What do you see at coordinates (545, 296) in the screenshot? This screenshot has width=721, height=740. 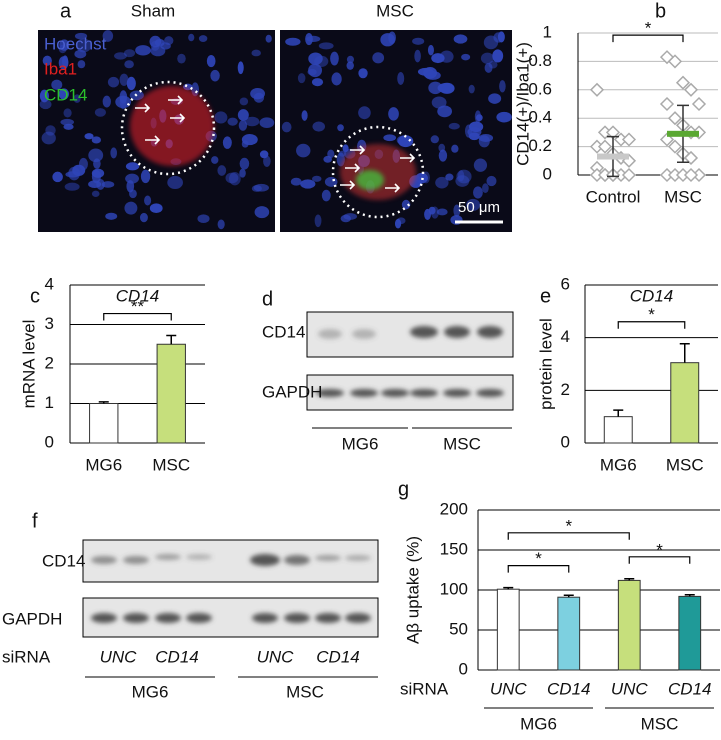 I see `panel-label: e` at bounding box center [545, 296].